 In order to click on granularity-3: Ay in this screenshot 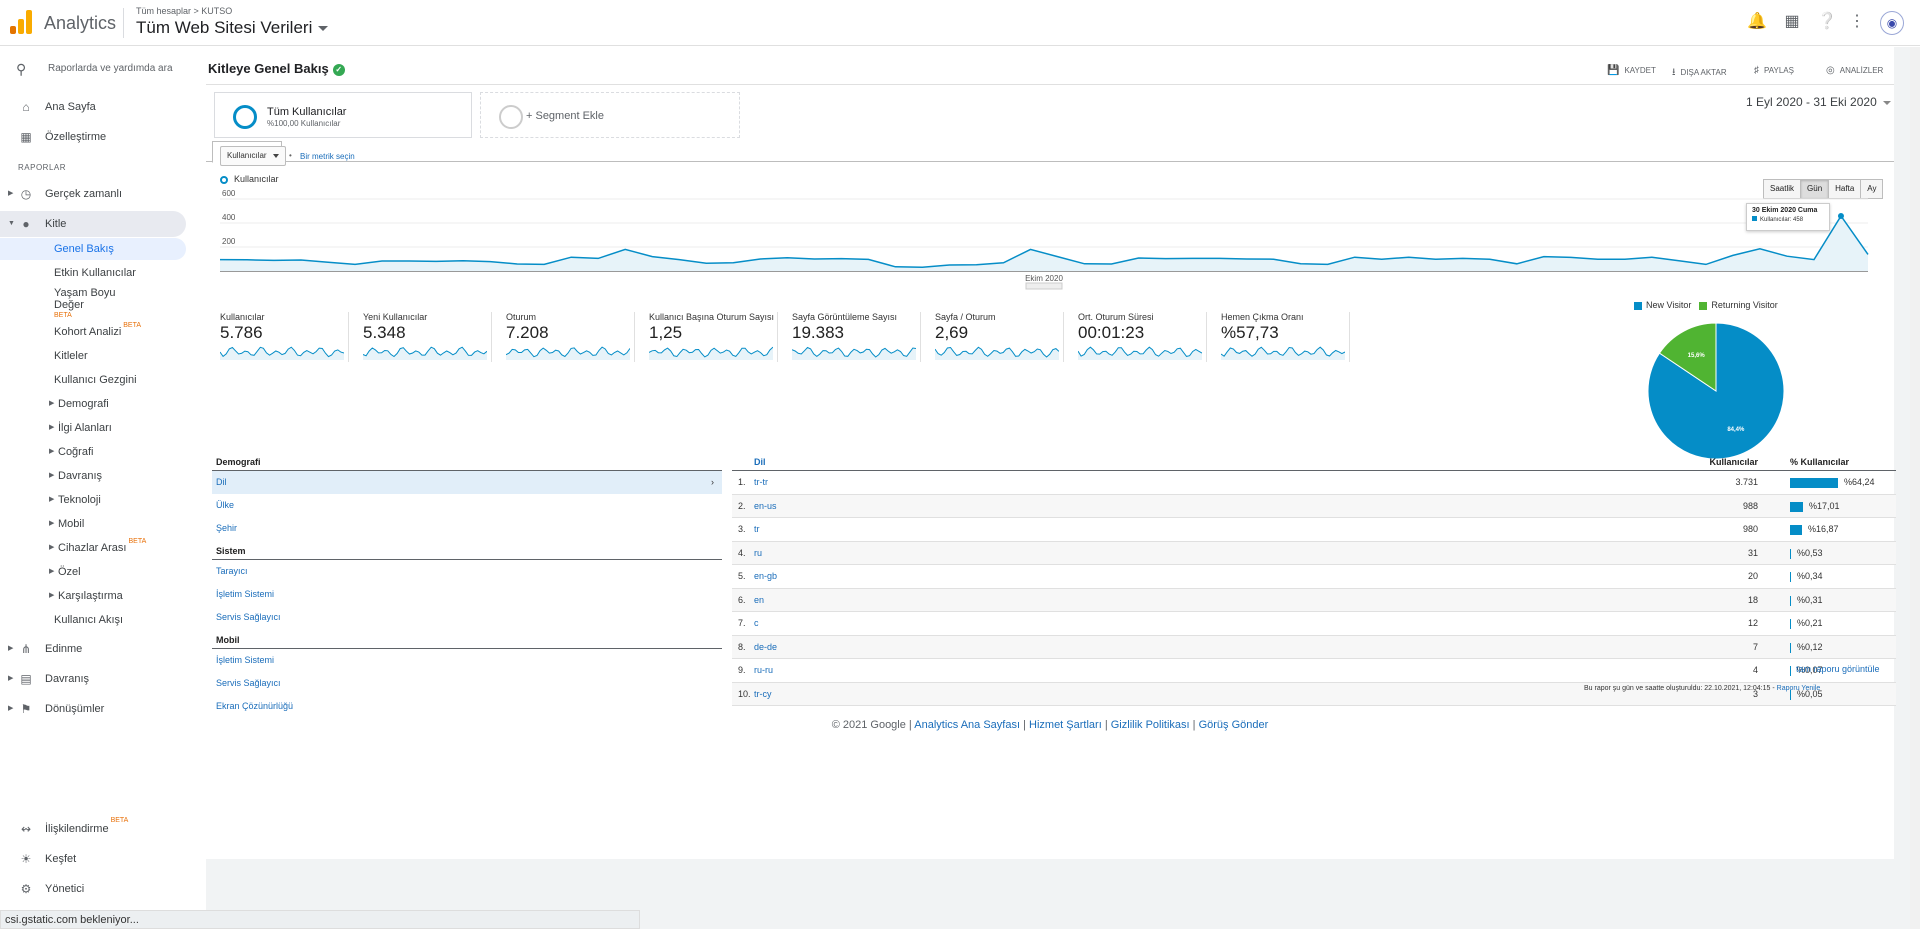, I will do `click(1872, 189)`.